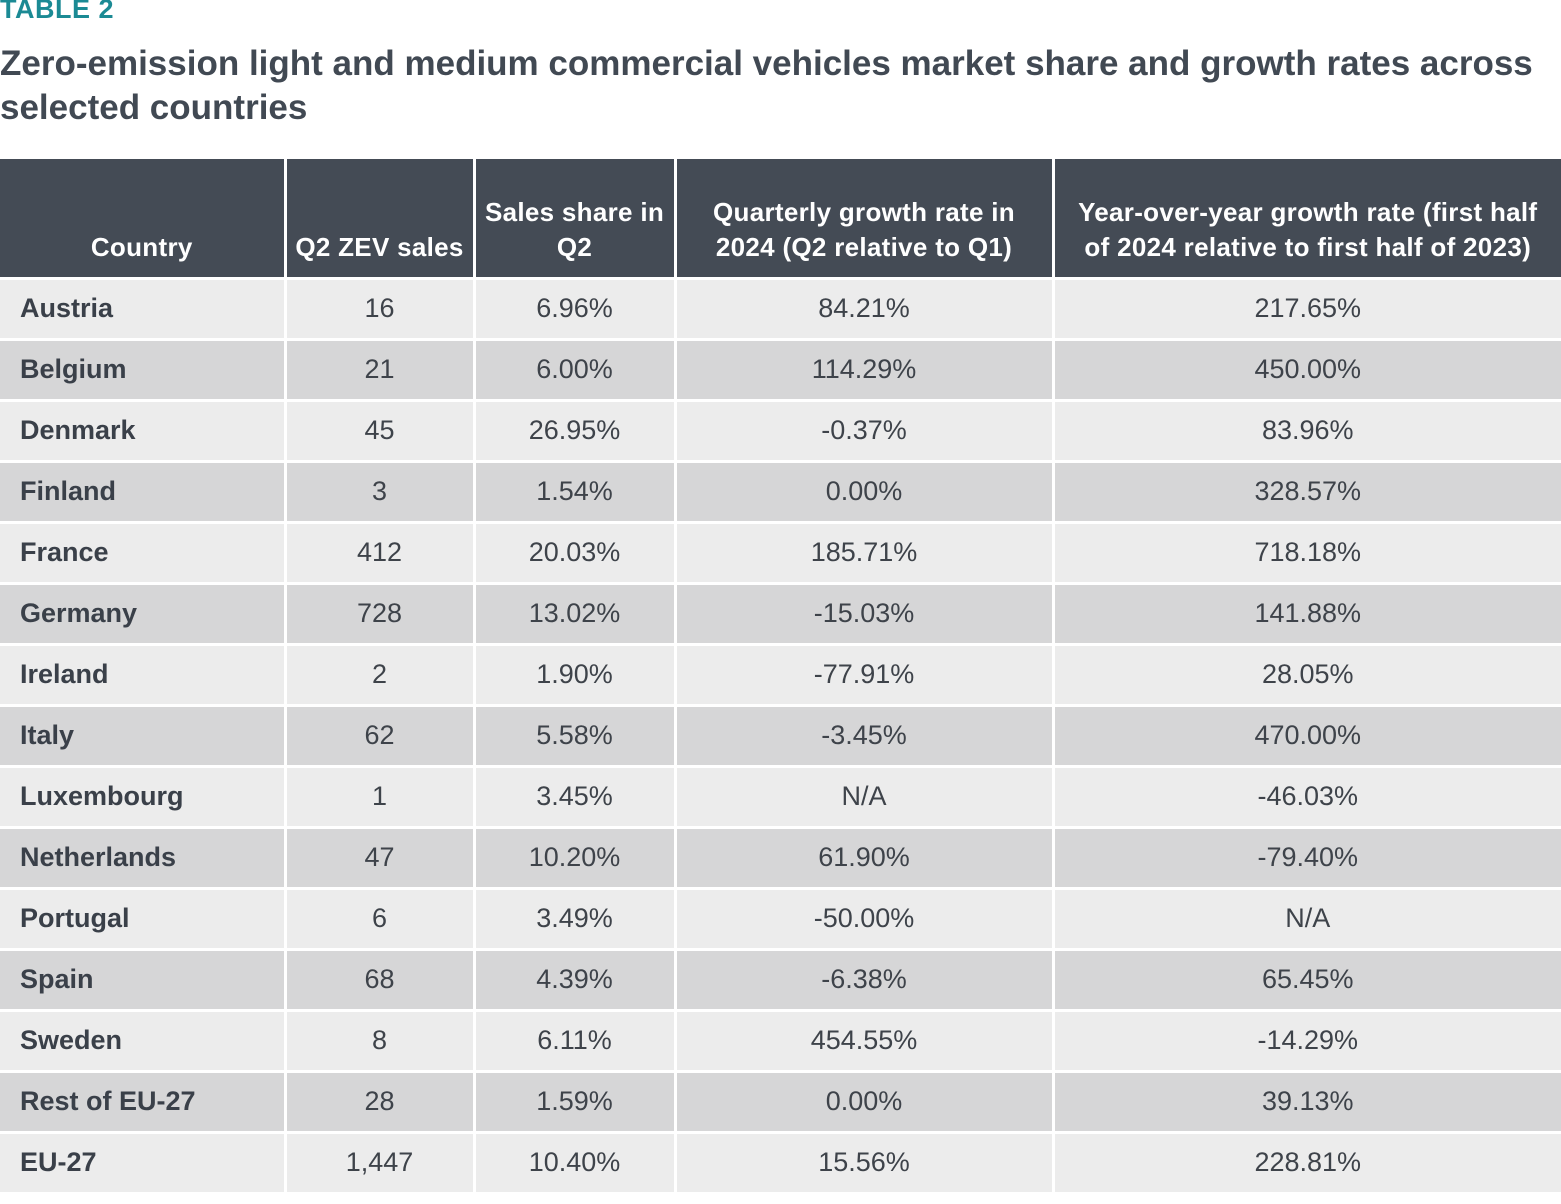 The width and height of the screenshot is (1561, 1204). I want to click on table-row: France 412 20.03% 185.71% 718.18%, so click(780, 553).